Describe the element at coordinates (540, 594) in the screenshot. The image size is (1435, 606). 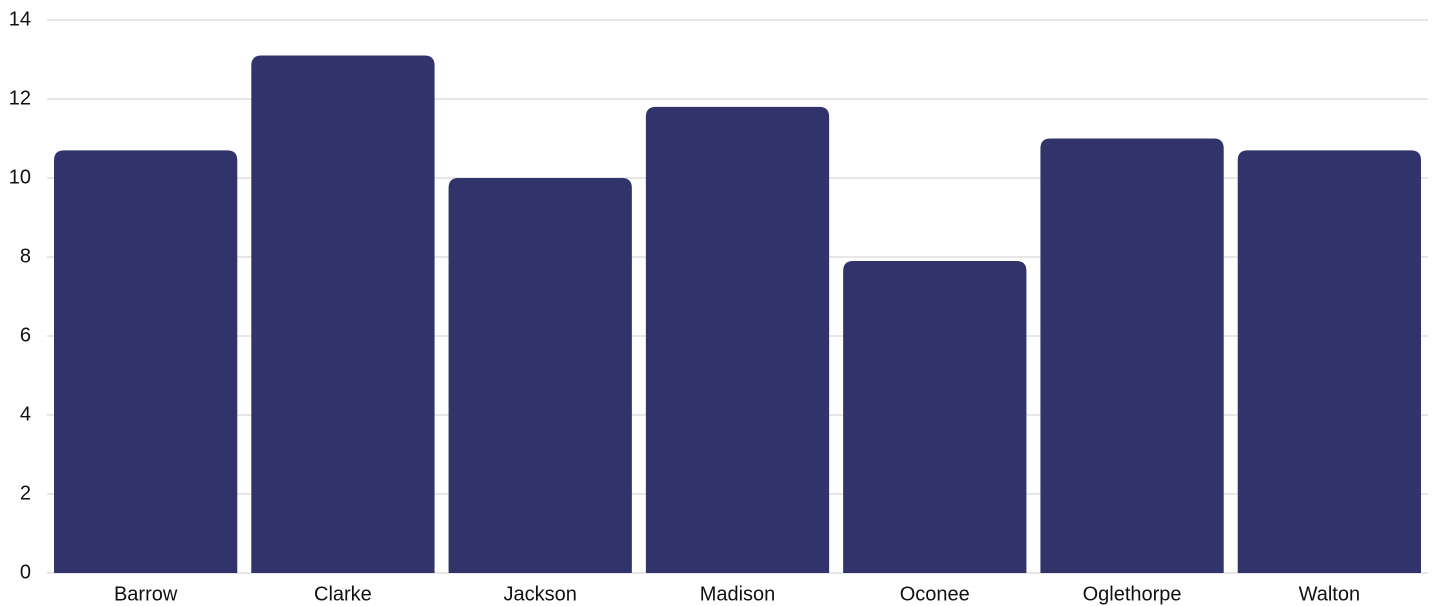
I see `x-tick-label: Jackson` at that location.